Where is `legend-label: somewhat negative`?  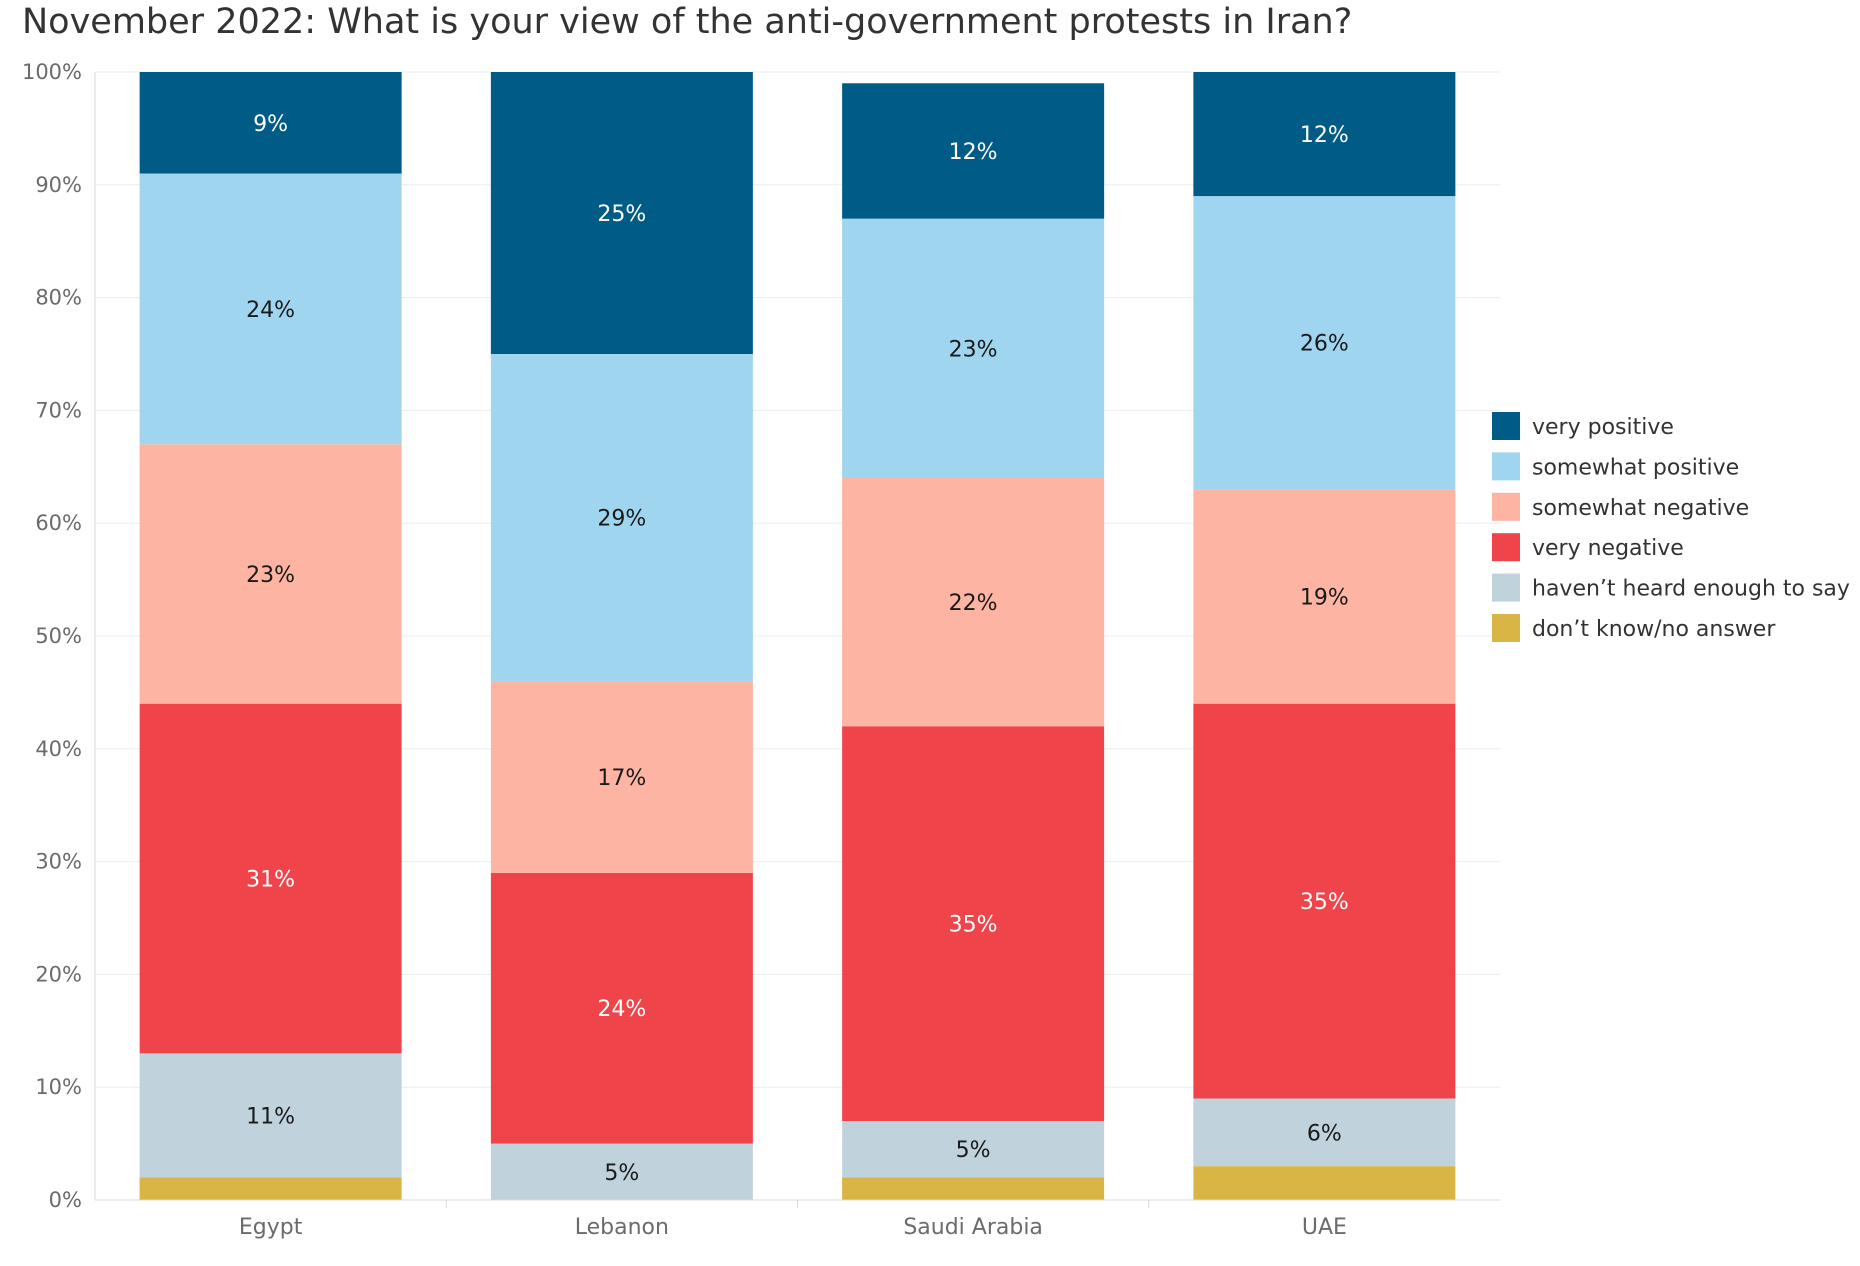
legend-label: somewhat negative is located at coordinates (1640, 508).